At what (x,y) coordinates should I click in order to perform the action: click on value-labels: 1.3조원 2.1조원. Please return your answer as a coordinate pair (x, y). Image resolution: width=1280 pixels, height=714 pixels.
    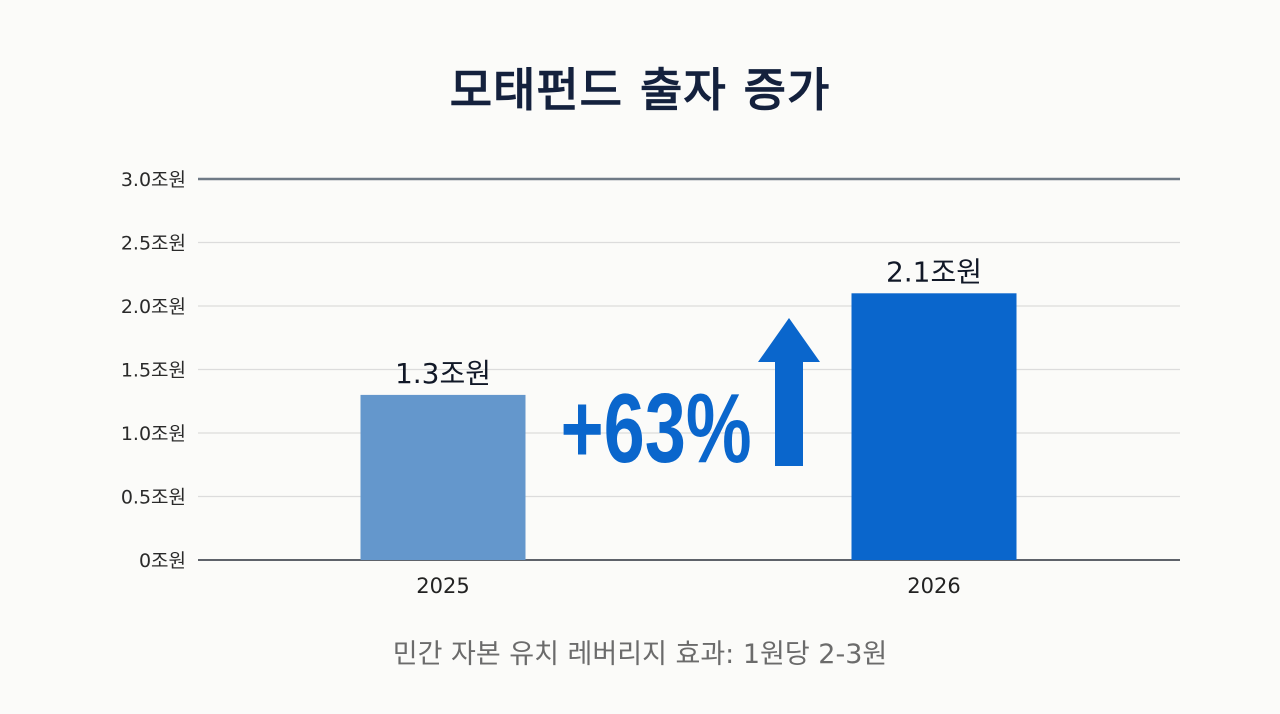
    Looking at the image, I should click on (688, 322).